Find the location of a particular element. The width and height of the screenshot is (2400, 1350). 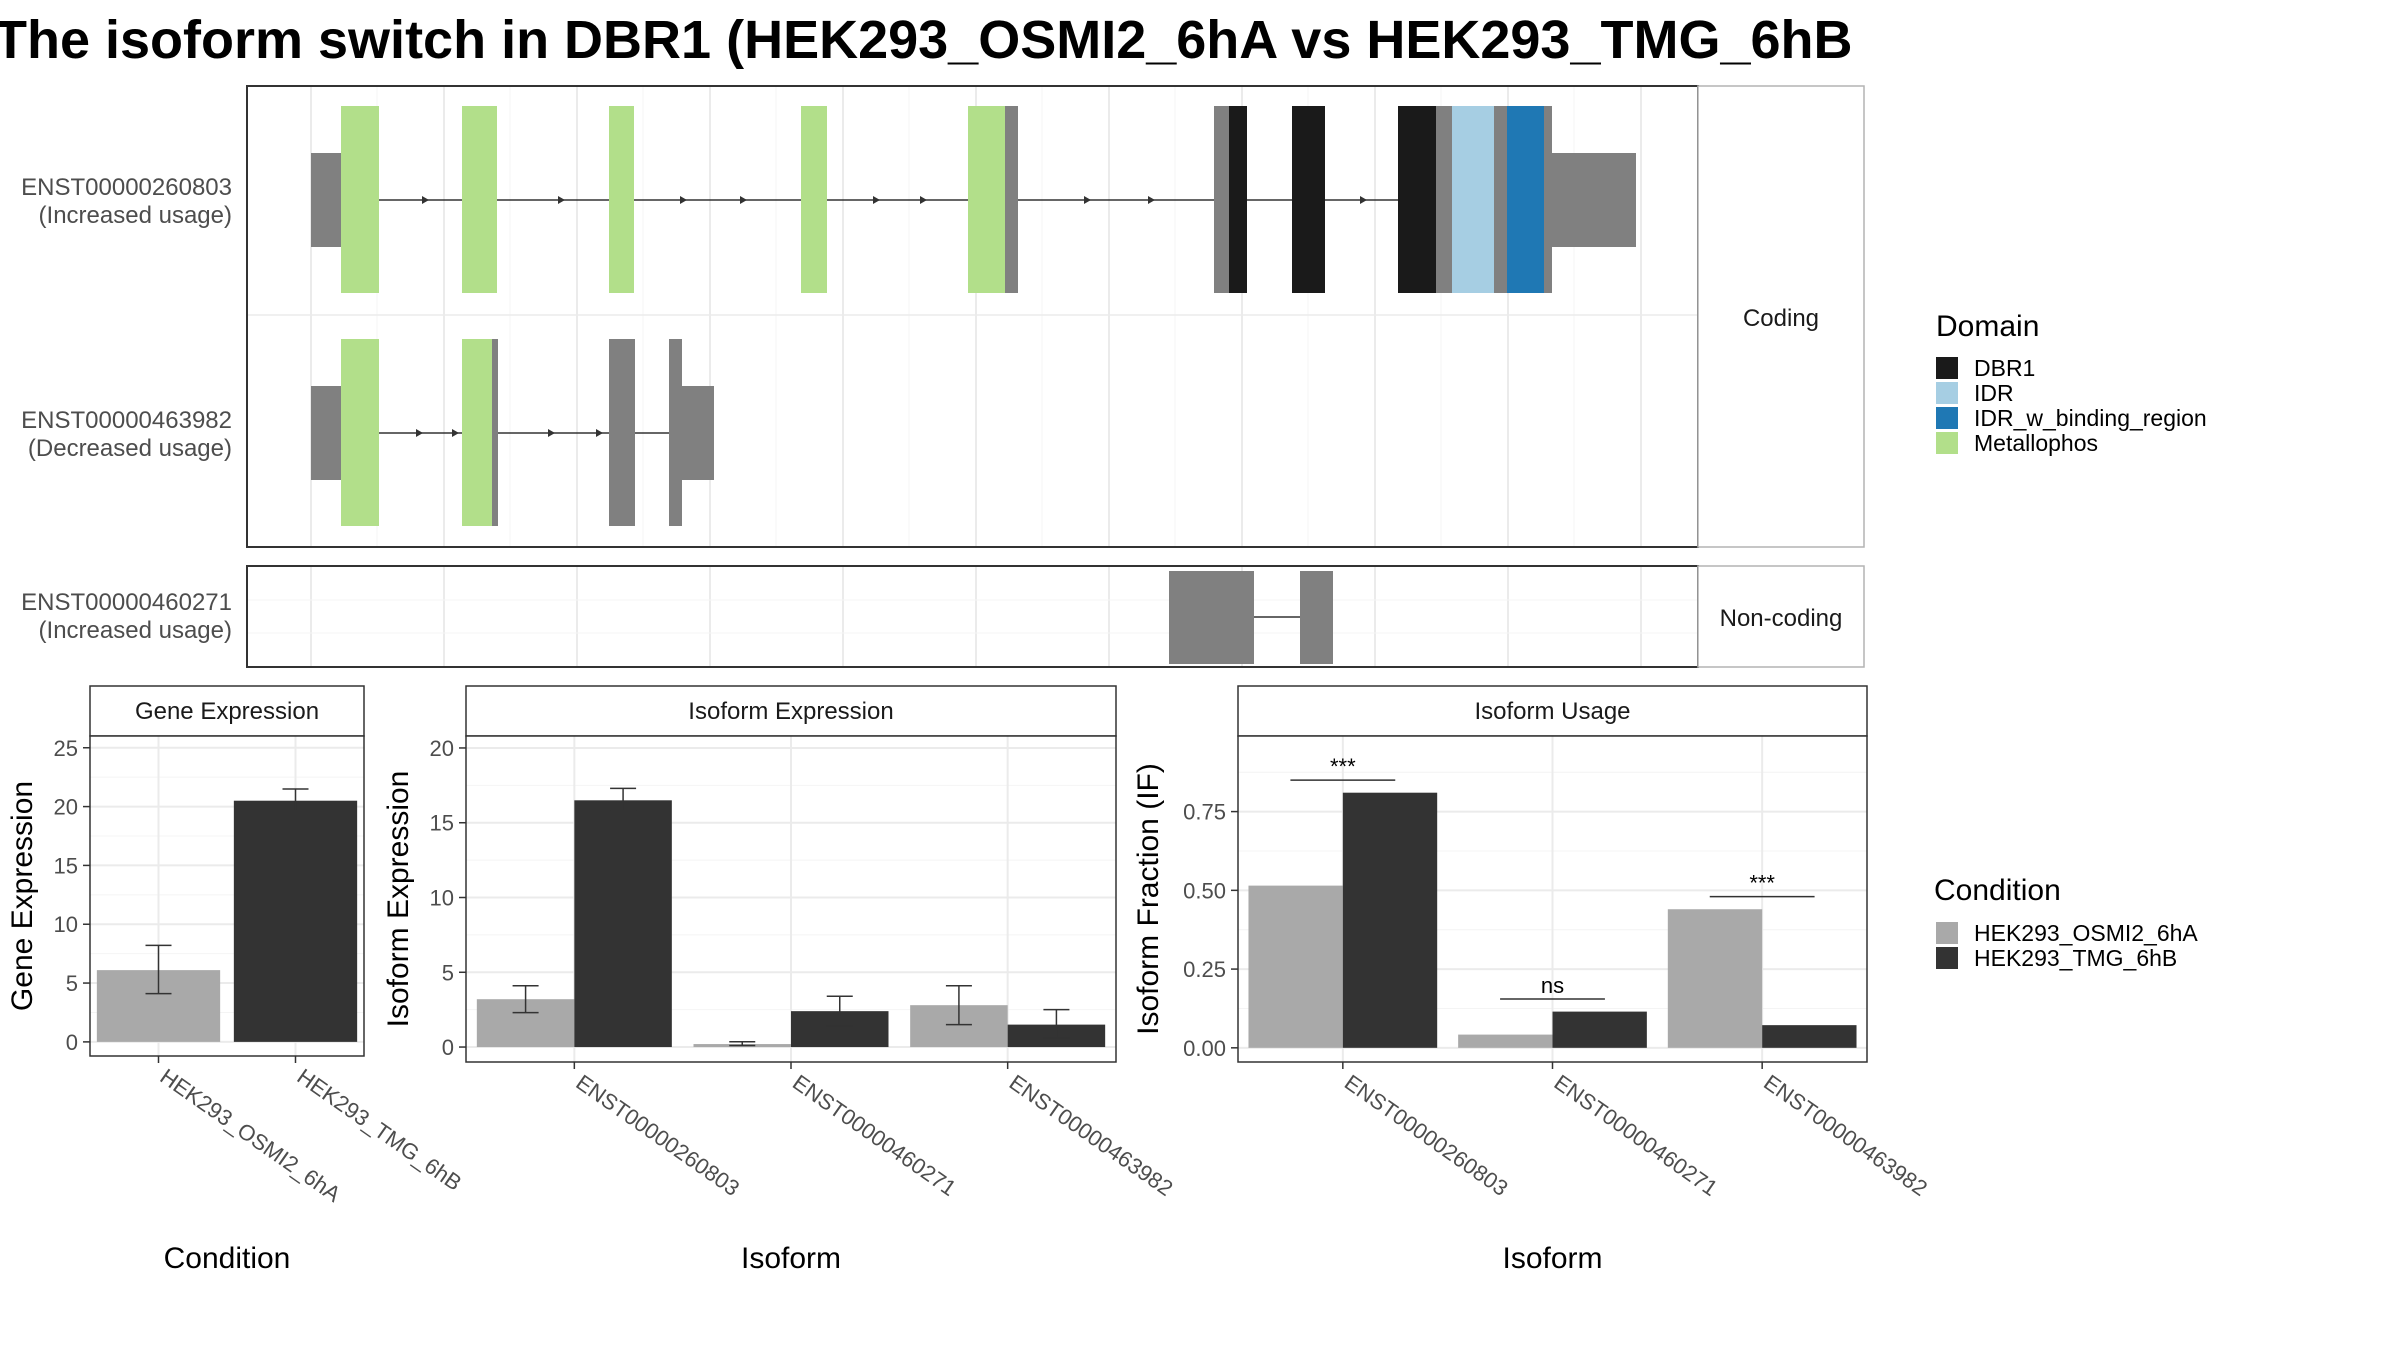

legend-item-metallophos: Metallophos is located at coordinates (2036, 443).